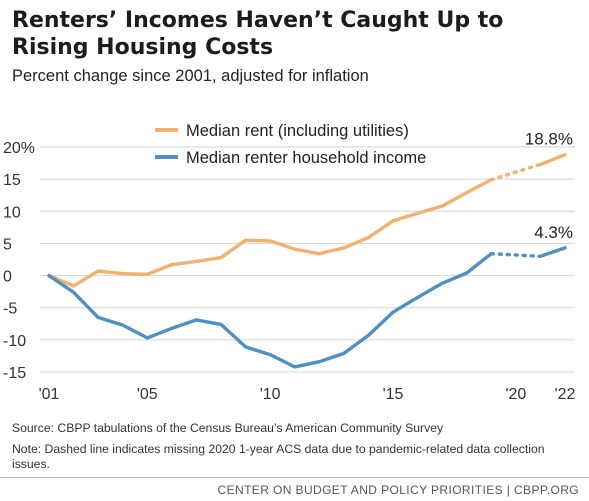 The height and width of the screenshot is (501, 589). What do you see at coordinates (297, 131) in the screenshot?
I see `legend-label: Median rent (including utilities)` at bounding box center [297, 131].